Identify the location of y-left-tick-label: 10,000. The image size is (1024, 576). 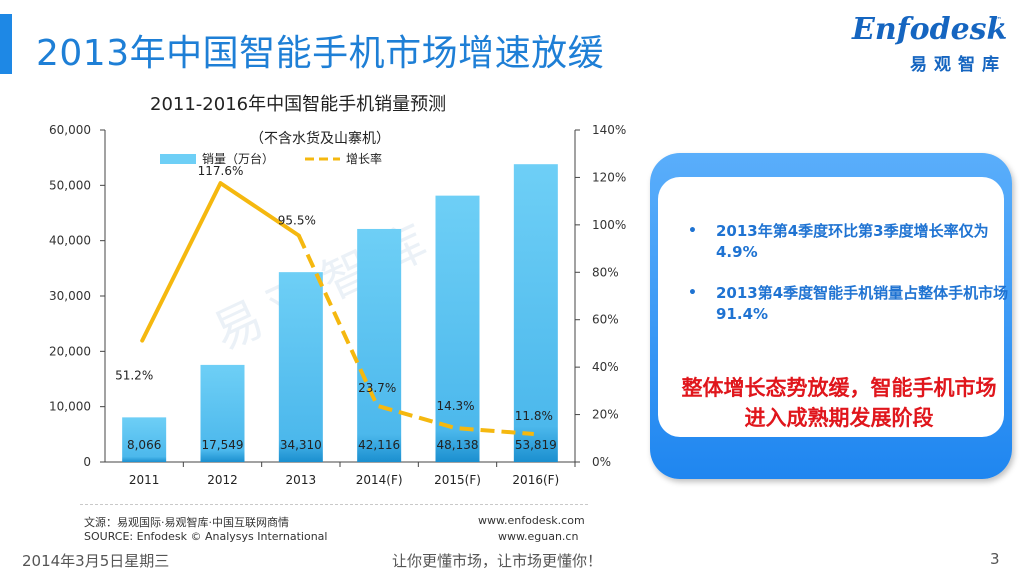
(70, 407).